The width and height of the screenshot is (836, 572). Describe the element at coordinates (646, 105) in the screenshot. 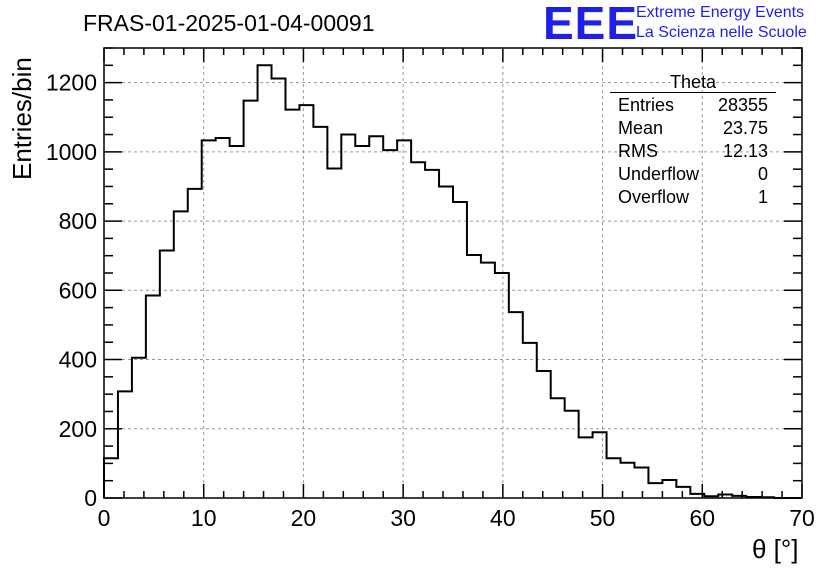

I see `stats-label: Entries` at that location.